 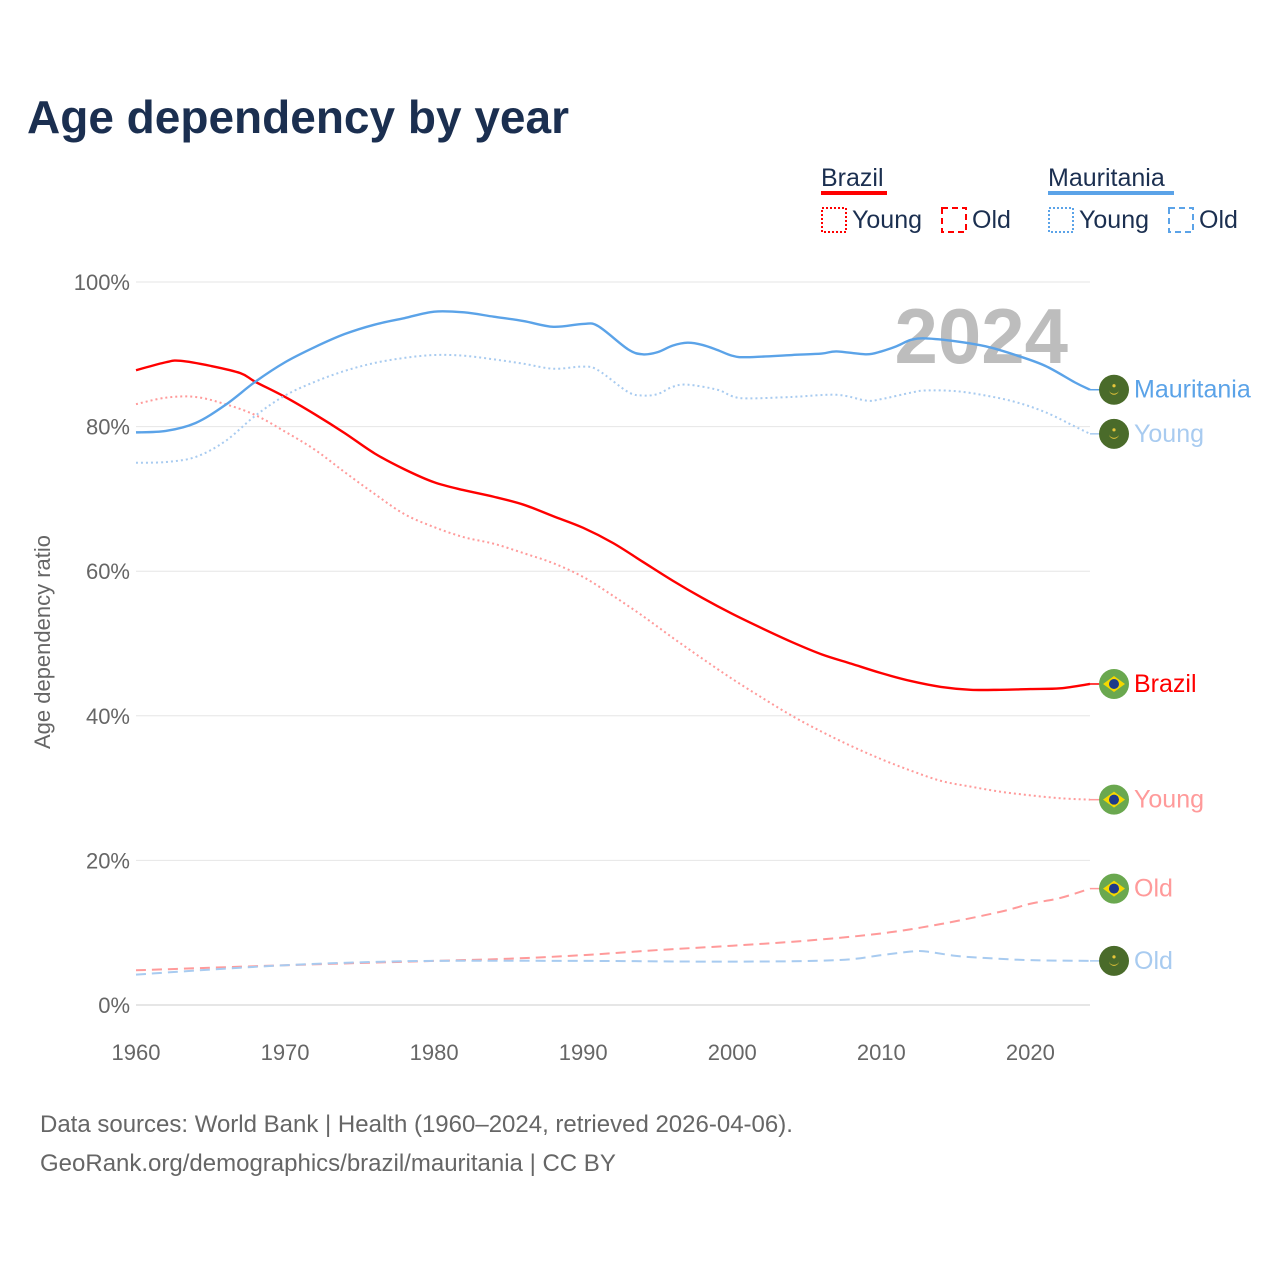 What do you see at coordinates (834, 220) in the screenshot?
I see `legend-brazil-young-swatch` at bounding box center [834, 220].